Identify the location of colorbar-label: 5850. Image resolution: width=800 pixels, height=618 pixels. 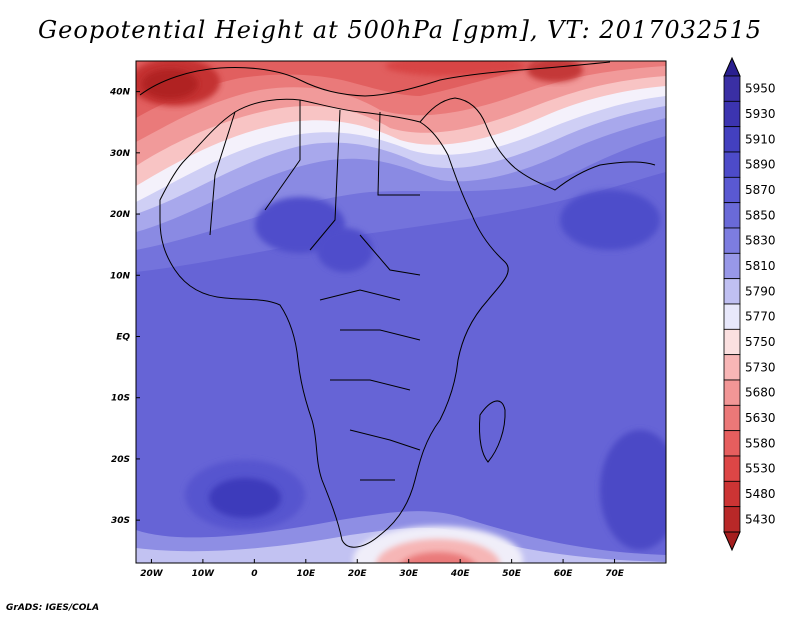
(760, 215).